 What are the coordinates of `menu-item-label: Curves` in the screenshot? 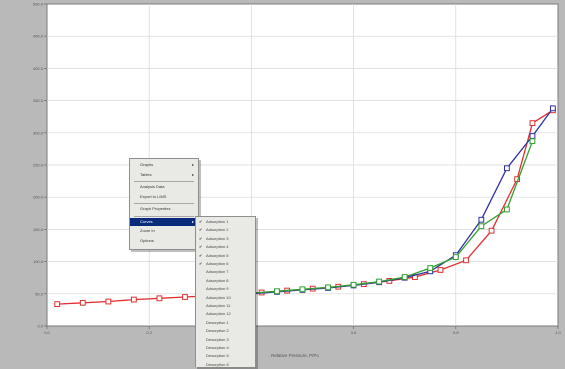 It's located at (146, 221).